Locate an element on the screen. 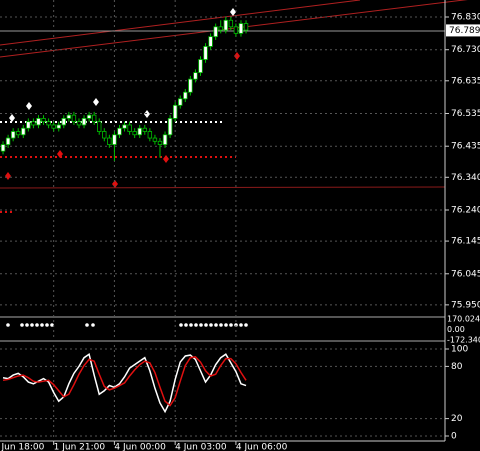  y-tick-label: 76.535 is located at coordinates (465, 114).